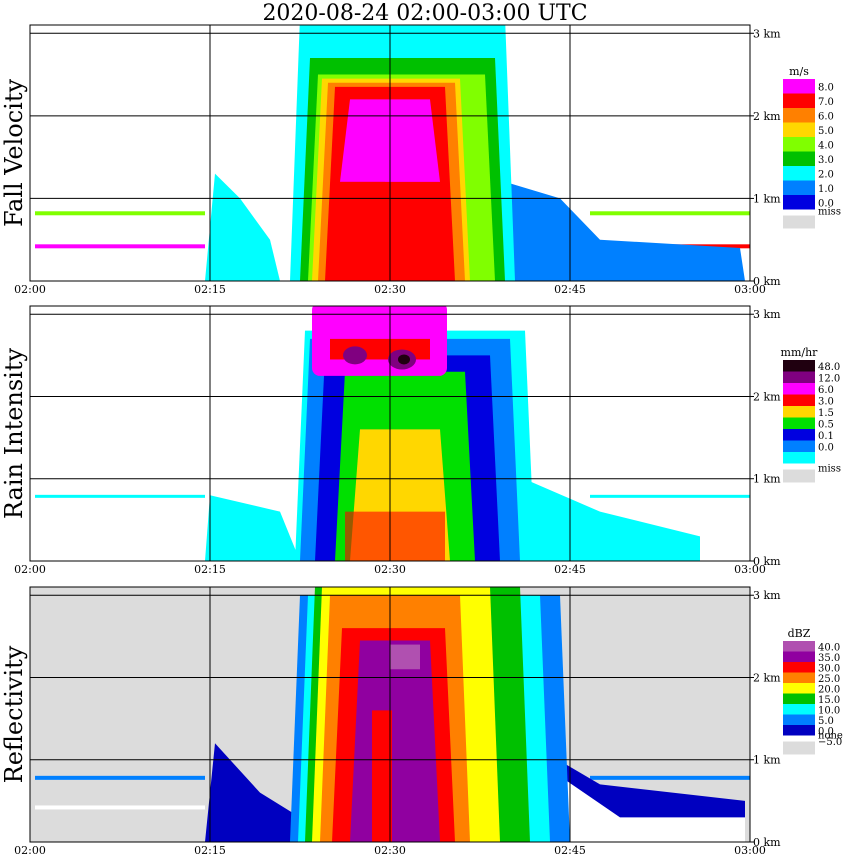 The width and height of the screenshot is (850, 868). I want to click on echo-layer-shape, so click(395, 741).